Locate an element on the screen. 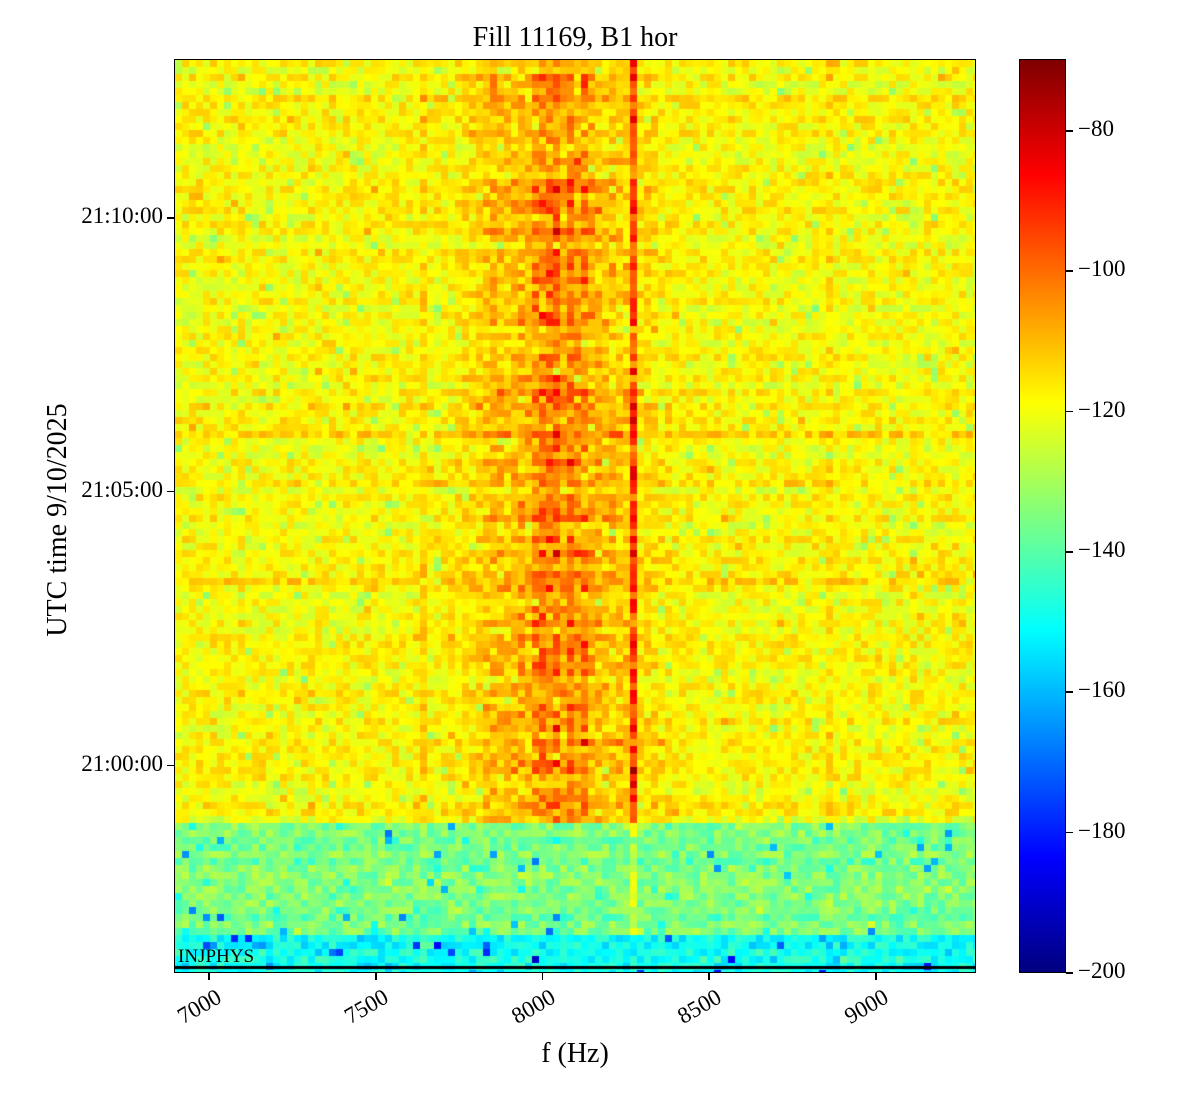 This screenshot has height=1100, width=1200. colorbar-tick-label: −140 is located at coordinates (1102, 550).